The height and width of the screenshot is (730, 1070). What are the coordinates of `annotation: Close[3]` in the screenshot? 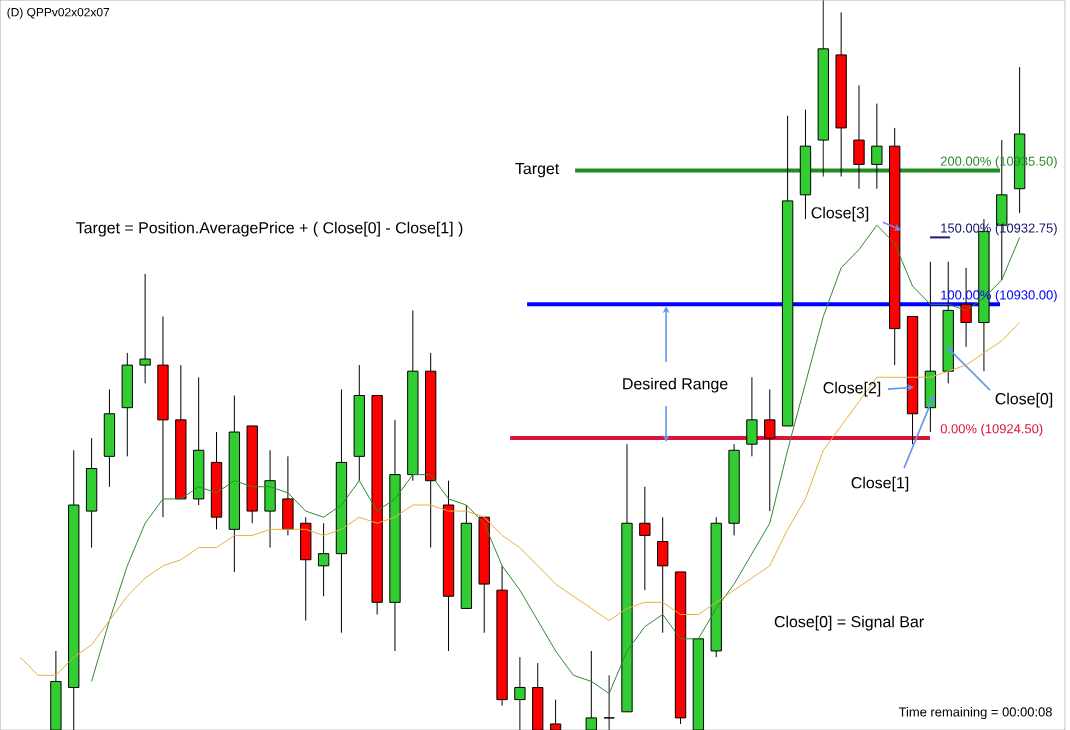 It's located at (840, 214).